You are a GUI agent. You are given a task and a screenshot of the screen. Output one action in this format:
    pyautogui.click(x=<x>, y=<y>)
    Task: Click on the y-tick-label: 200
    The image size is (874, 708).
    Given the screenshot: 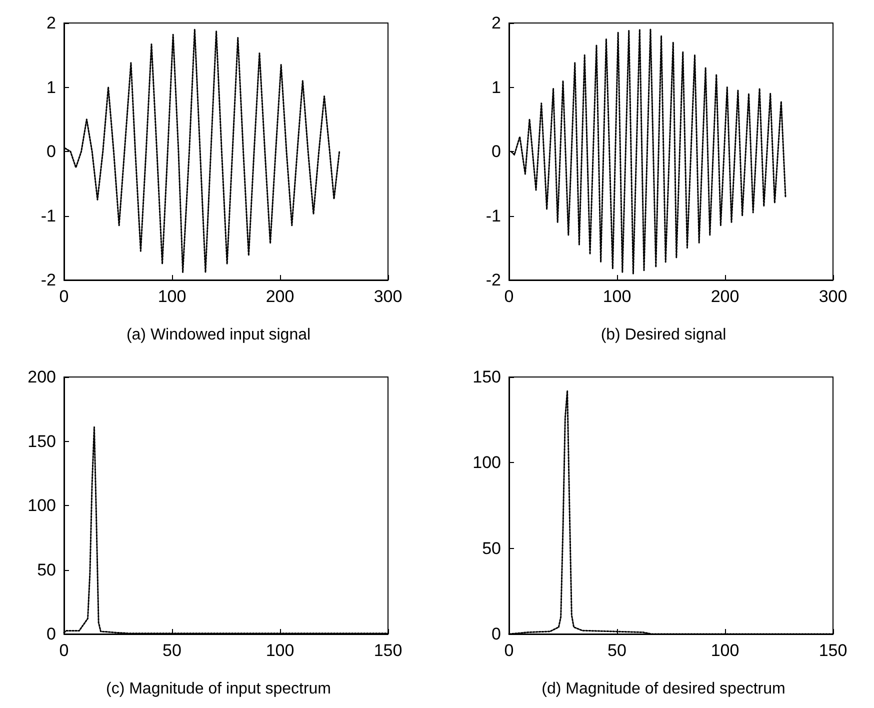 What is the action you would take?
    pyautogui.click(x=42, y=377)
    